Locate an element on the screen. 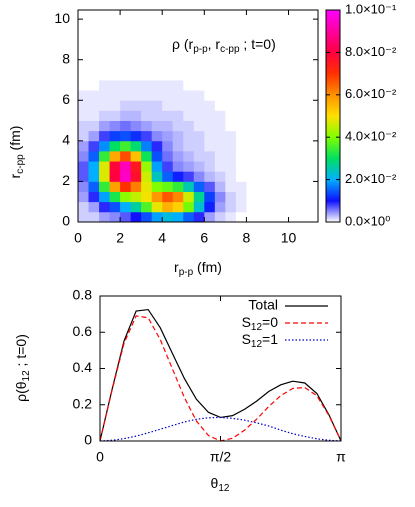  text-part: (fm) is located at coordinates (15, 140).